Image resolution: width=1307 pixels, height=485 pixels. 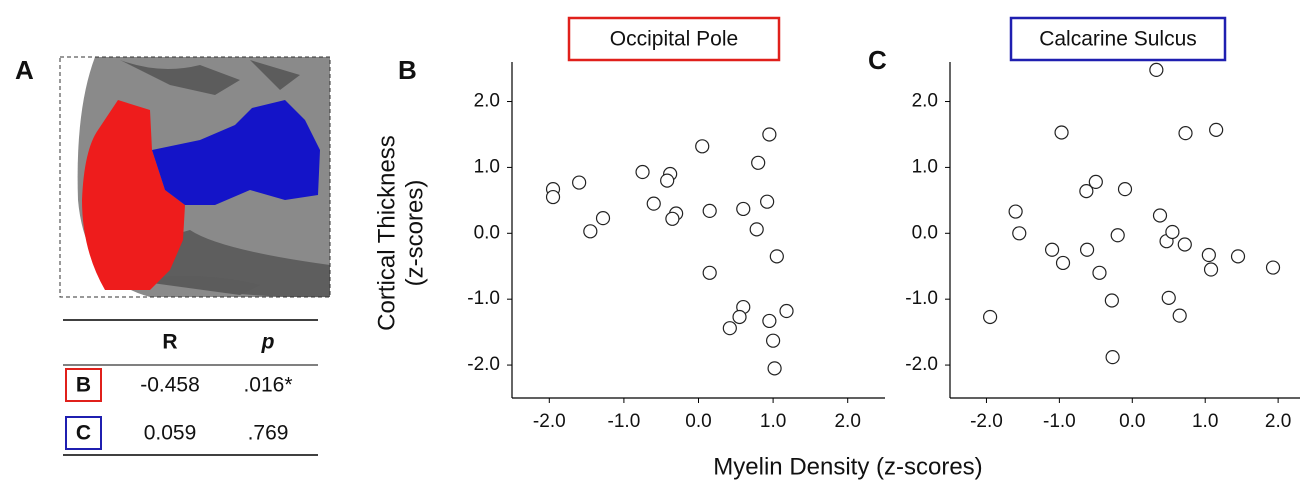 I want to click on y-axis-label: Cortical Thickness, so click(x=386, y=233).